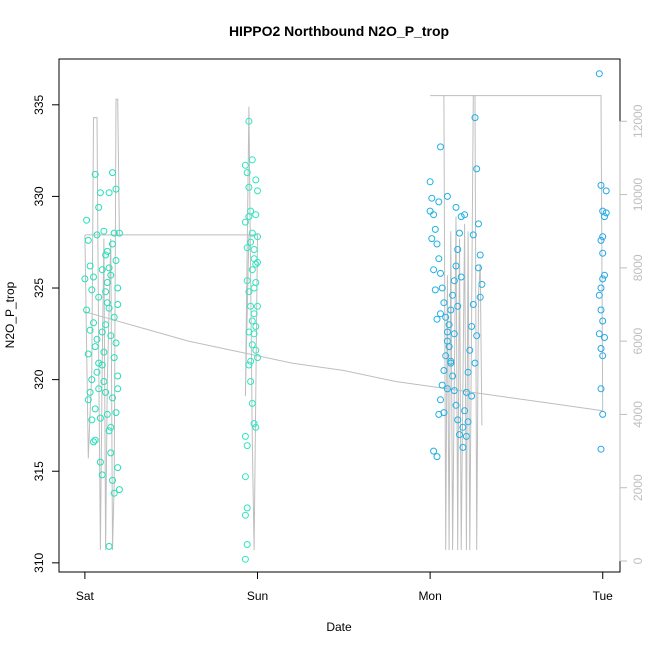 The height and width of the screenshot is (650, 650). I want to click on y2-tick-label: 8000, so click(638, 267).